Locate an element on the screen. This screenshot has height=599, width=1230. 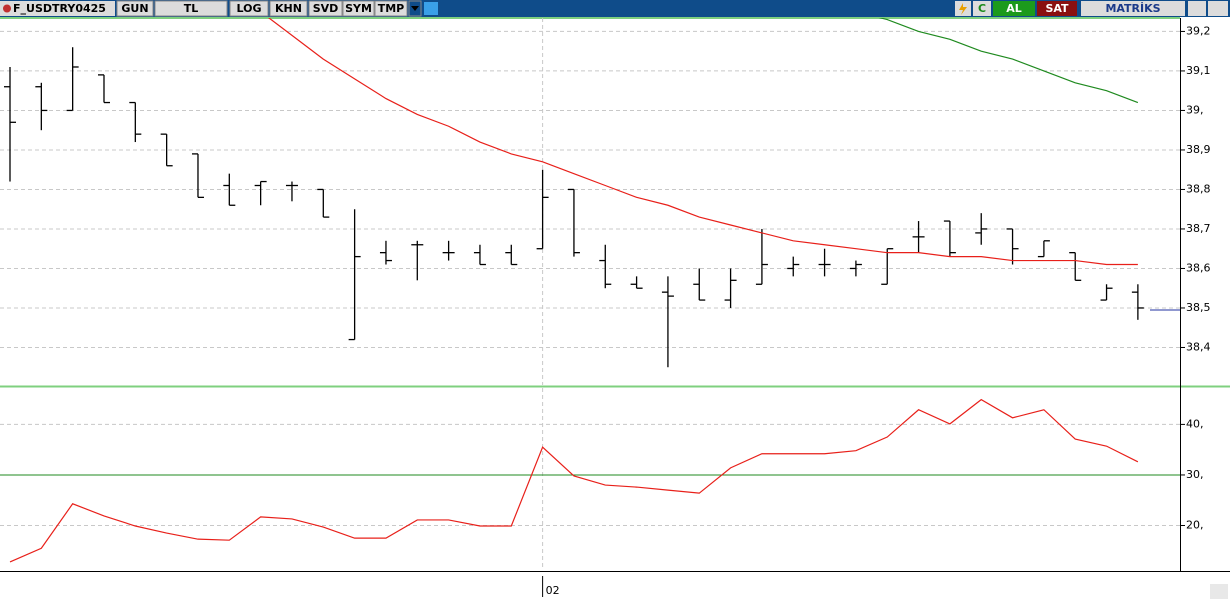
y-tick-label: 39,1 is located at coordinates (1198, 70).